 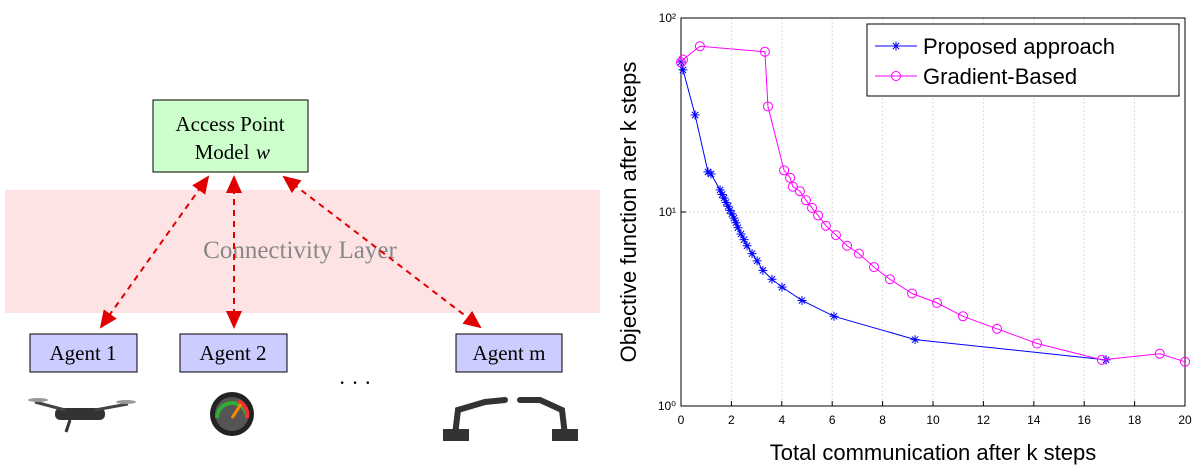 What do you see at coordinates (1019, 46) in the screenshot?
I see `legend-label: Proposed approach` at bounding box center [1019, 46].